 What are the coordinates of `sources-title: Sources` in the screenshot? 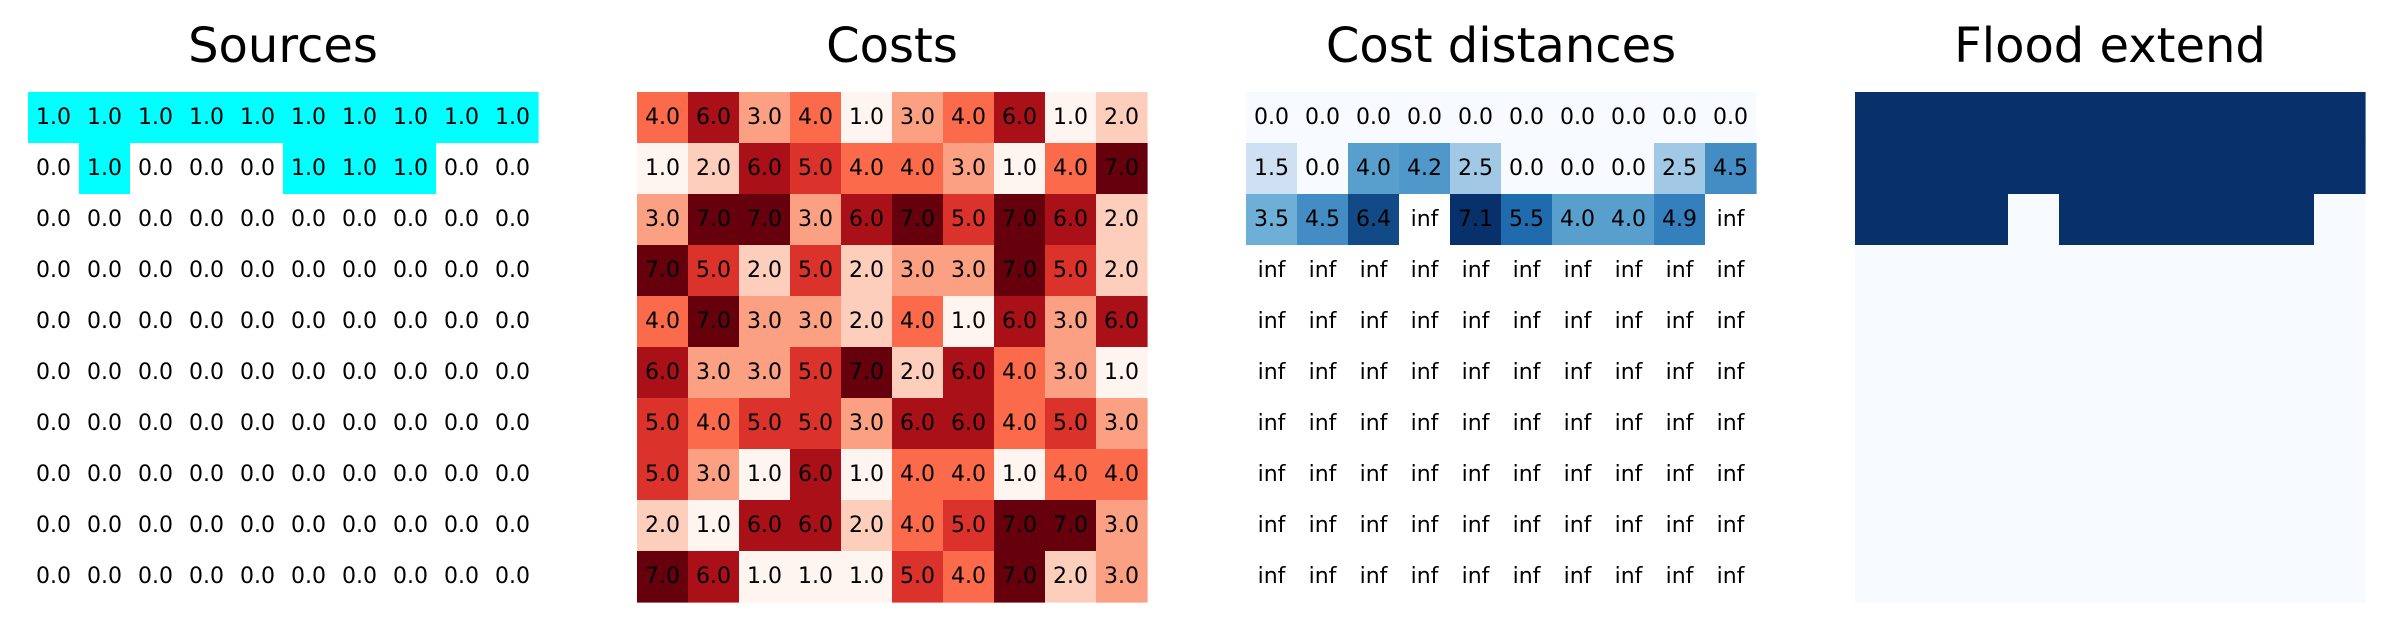 It's located at (283, 46).